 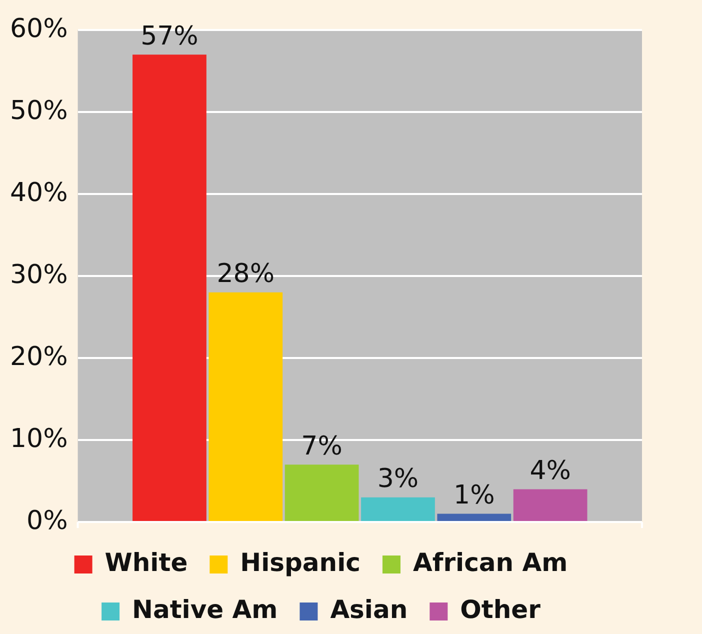 I want to click on data-label: 1%, so click(x=474, y=495).